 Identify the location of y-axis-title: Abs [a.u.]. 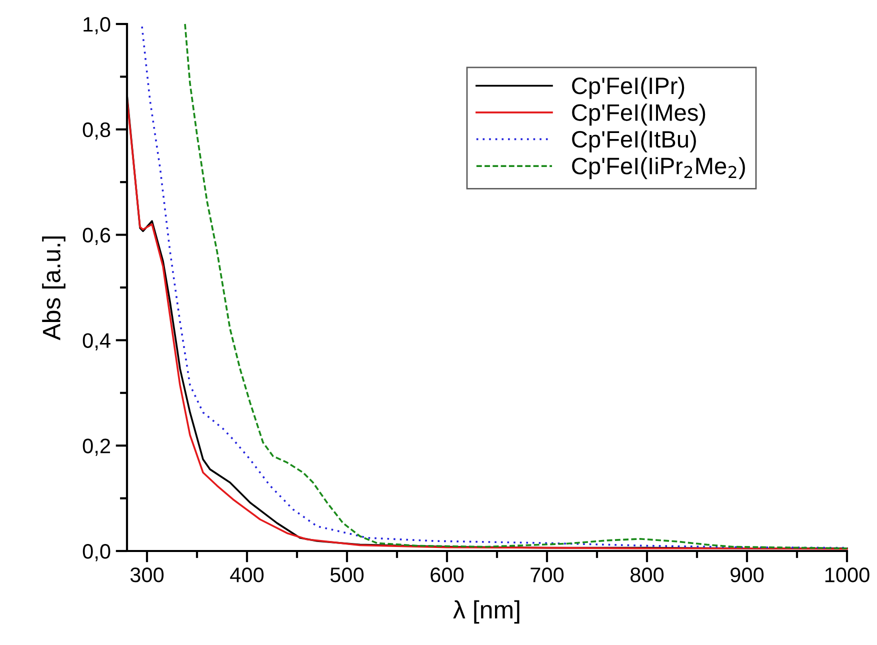
(54, 288).